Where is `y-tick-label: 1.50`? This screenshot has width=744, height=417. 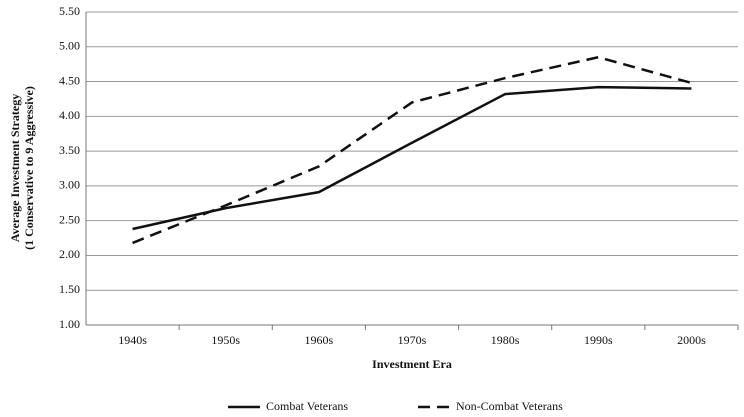
y-tick-label: 1.50 is located at coordinates (69, 289).